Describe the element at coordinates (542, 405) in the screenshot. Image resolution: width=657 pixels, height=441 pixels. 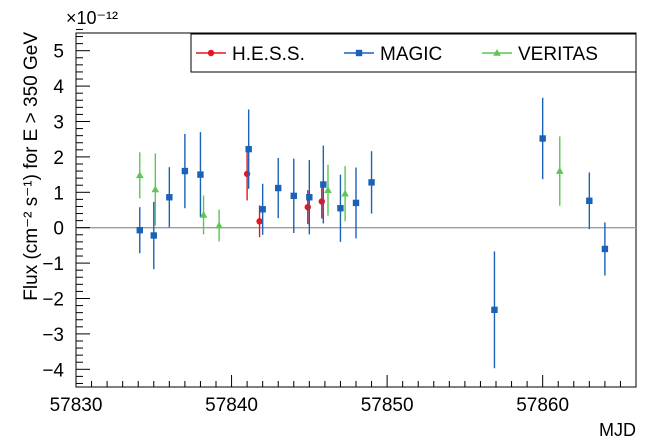
I see `x-tick-label: 57860` at that location.